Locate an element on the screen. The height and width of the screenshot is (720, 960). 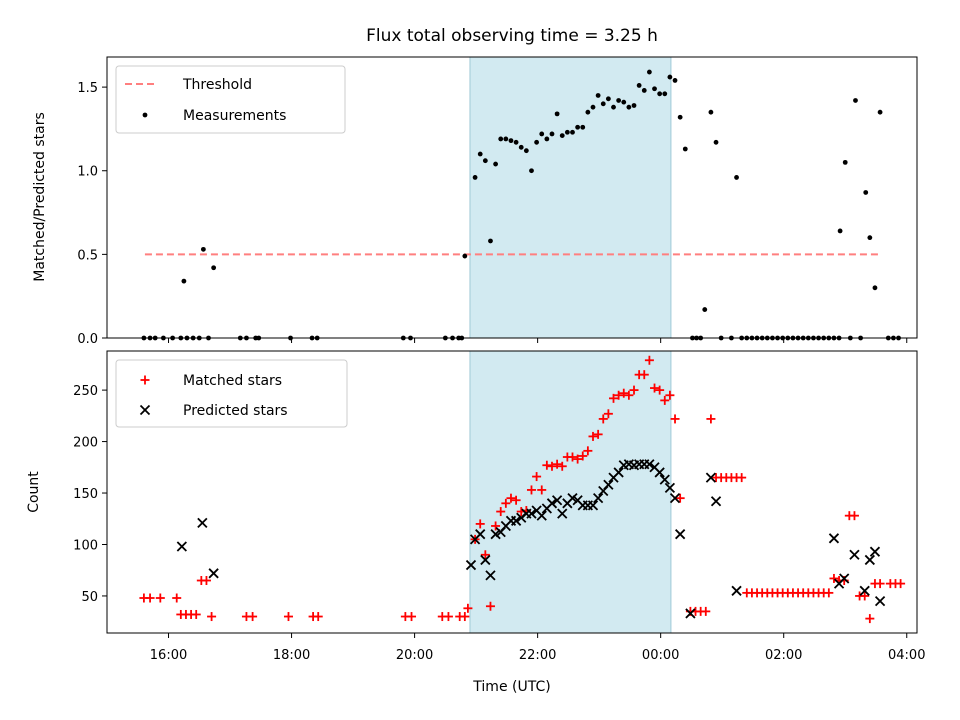
legend-measurements-label: Measurements is located at coordinates (234, 116).